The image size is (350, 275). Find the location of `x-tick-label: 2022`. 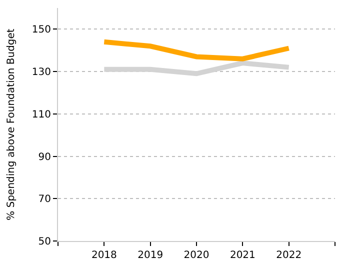

x-tick-label: 2022 is located at coordinates (289, 255).